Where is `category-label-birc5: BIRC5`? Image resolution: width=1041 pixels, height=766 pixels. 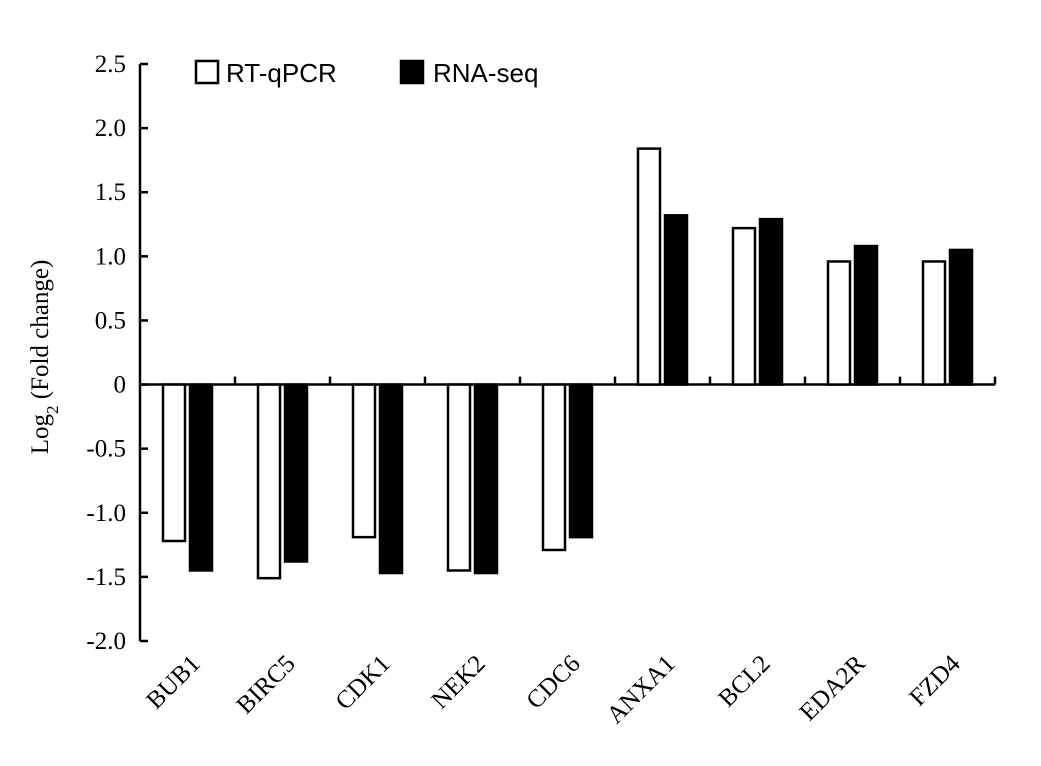
category-label-birc5: BIRC5 is located at coordinates (266, 684).